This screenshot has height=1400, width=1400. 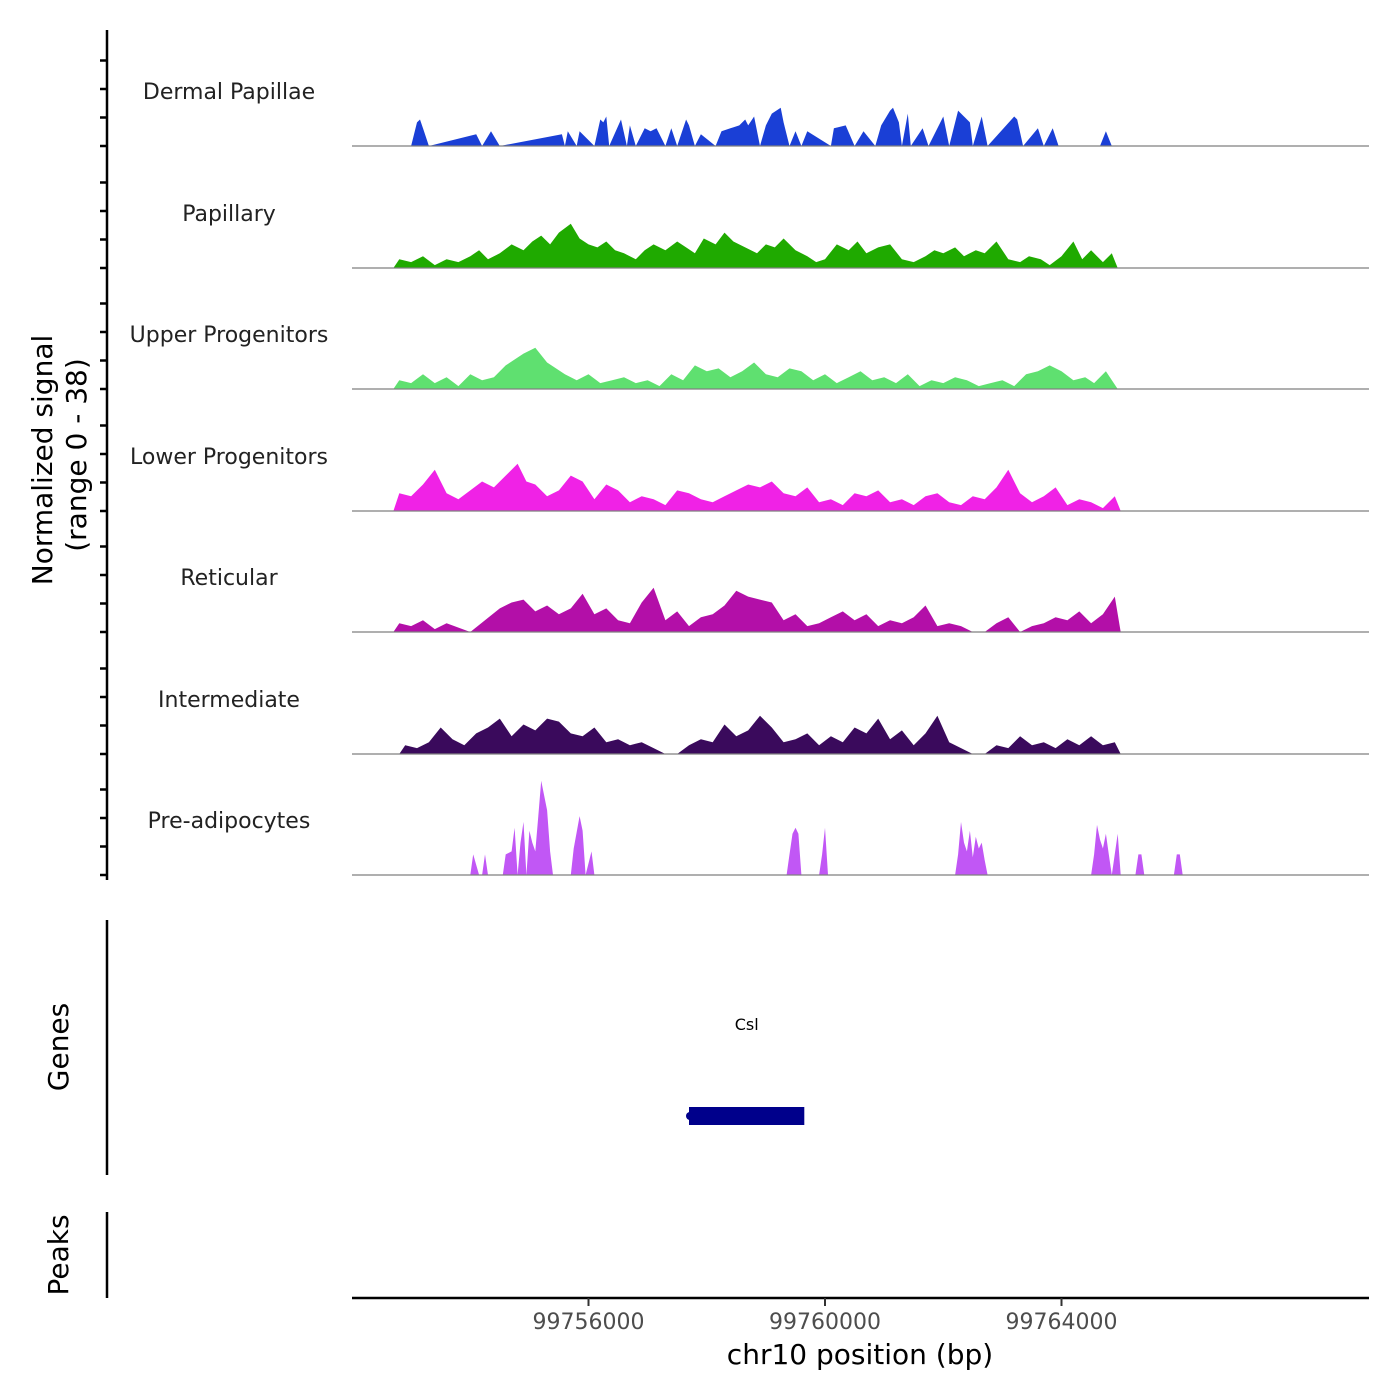 What do you see at coordinates (755, 368) in the screenshot?
I see `coverage-area-upper-progenitors` at bounding box center [755, 368].